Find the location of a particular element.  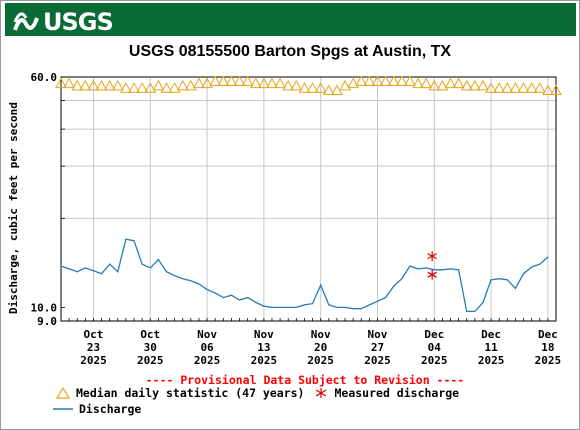

x-tick-label: 30 is located at coordinates (150, 347).